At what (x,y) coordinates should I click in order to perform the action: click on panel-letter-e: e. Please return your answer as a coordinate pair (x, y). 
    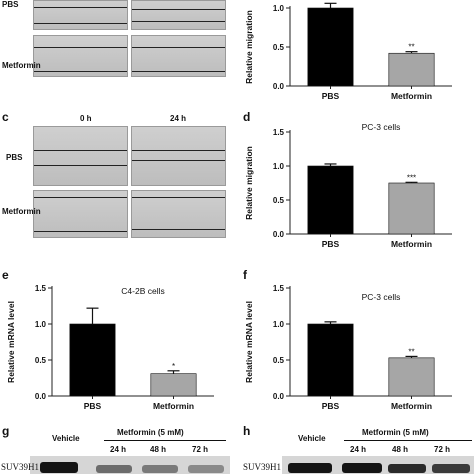
    Looking at the image, I should click on (5, 275).